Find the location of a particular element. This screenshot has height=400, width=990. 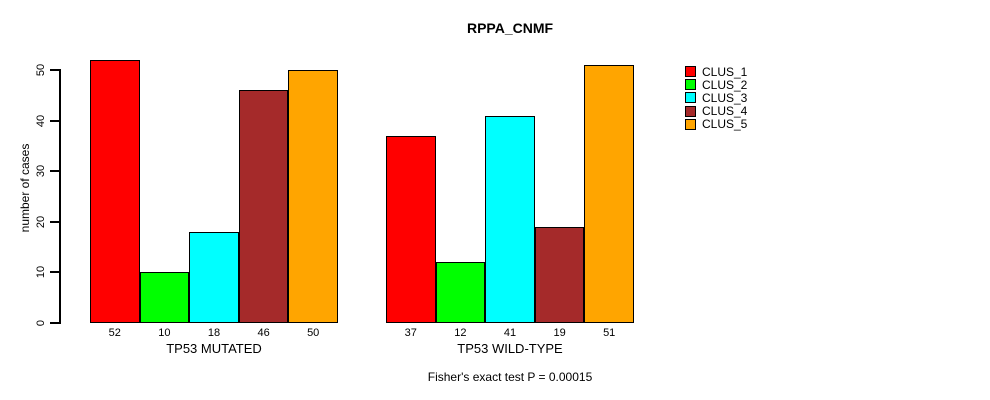

y-tick-label: 30 is located at coordinates (41, 171).